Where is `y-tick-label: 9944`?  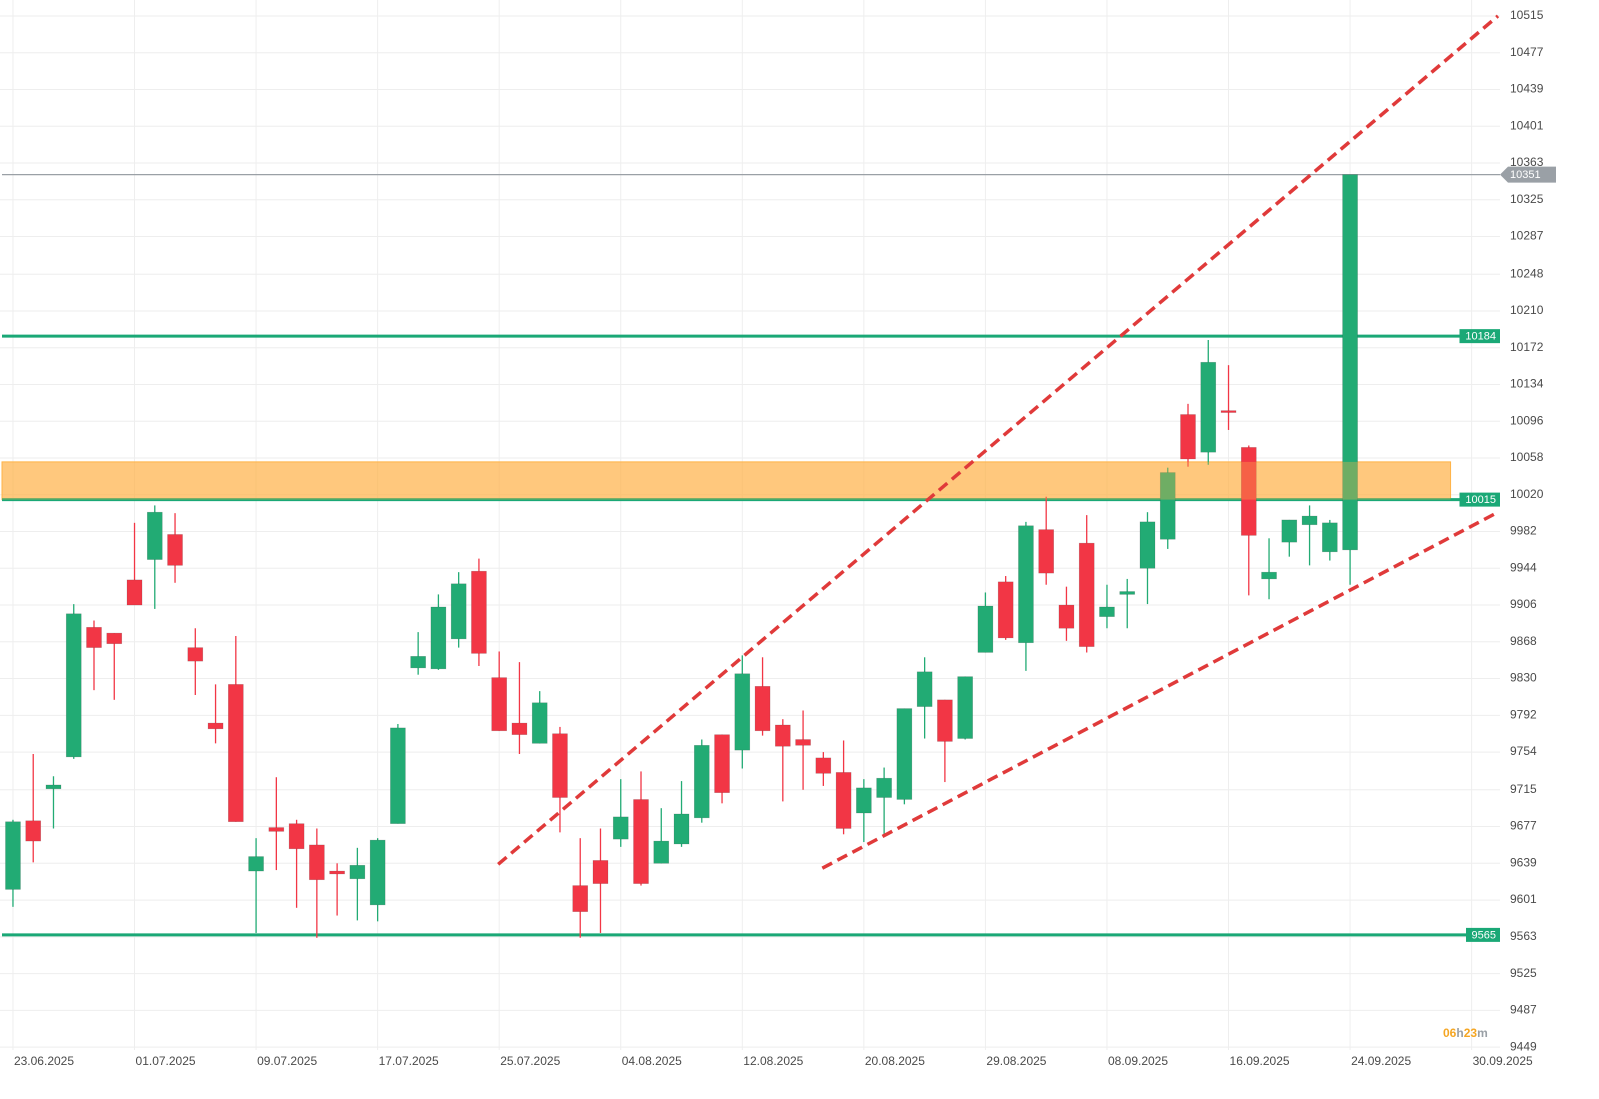 y-tick-label: 9944 is located at coordinates (1523, 567).